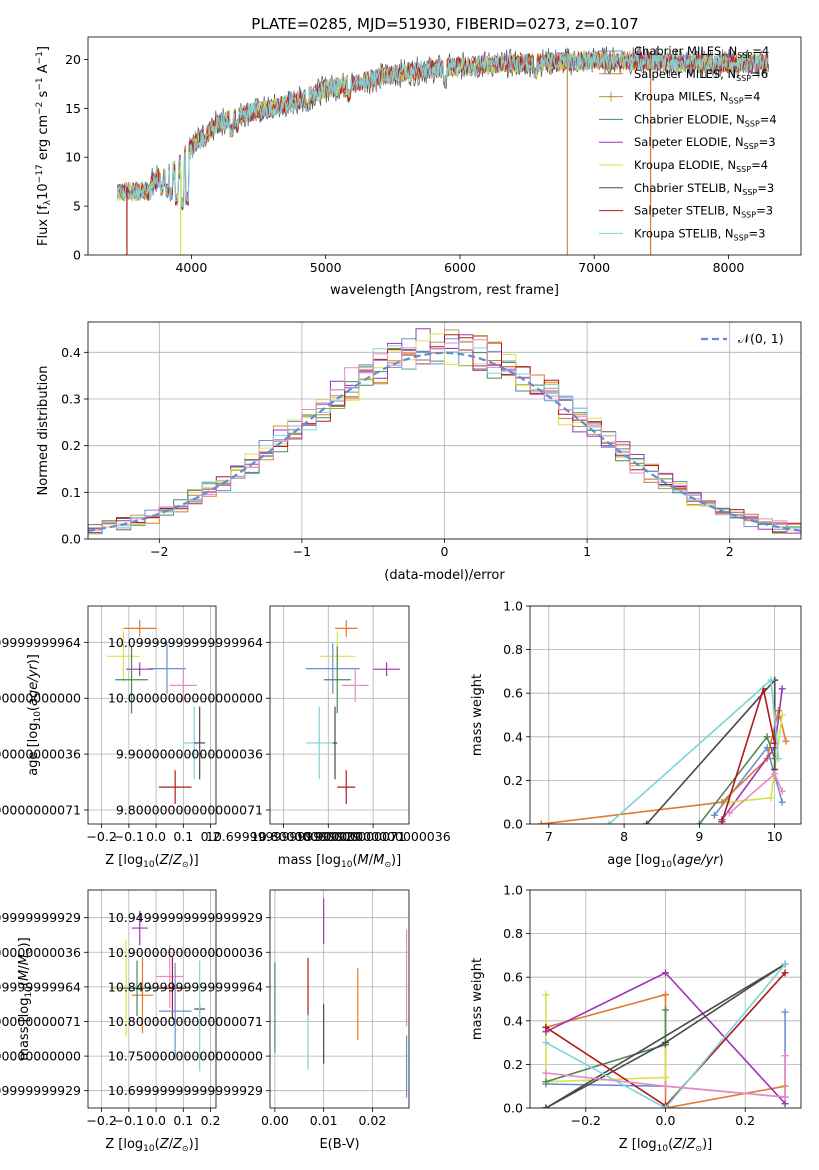 The image size is (819, 1170). What do you see at coordinates (586, 1120) in the screenshot?
I see `weight_vs_Z-xtick-label: −0.2` at bounding box center [586, 1120].